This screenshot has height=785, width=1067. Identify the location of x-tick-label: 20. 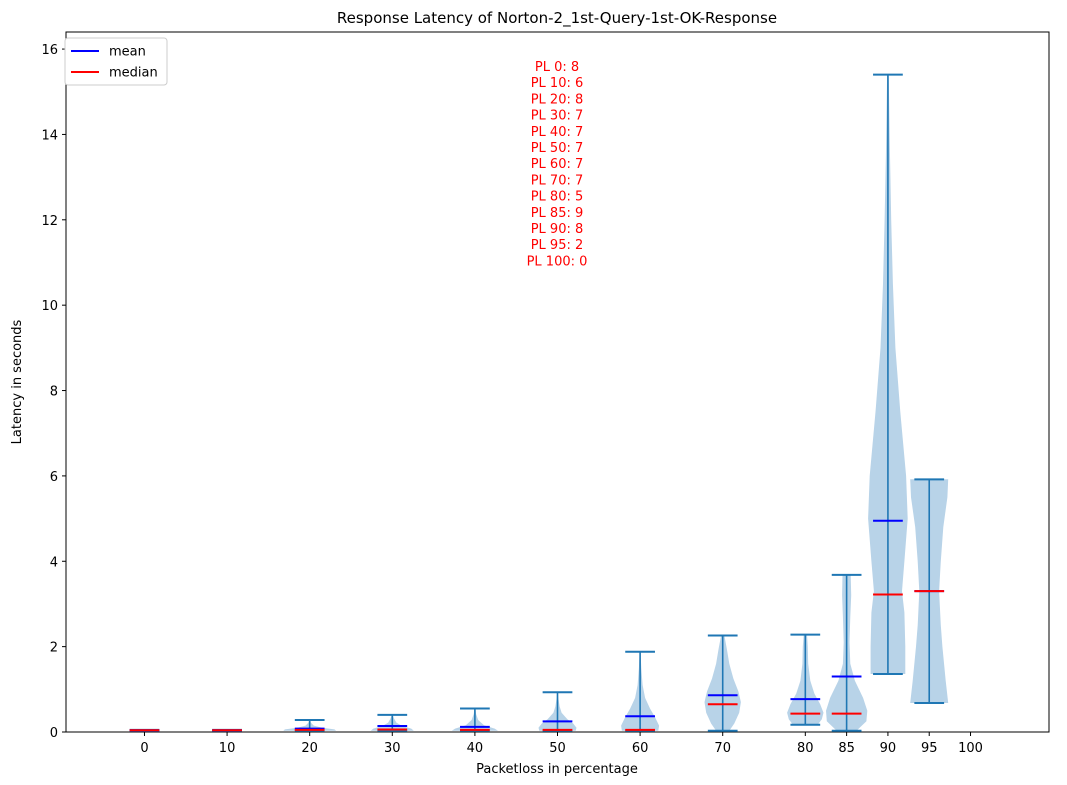
(309, 748).